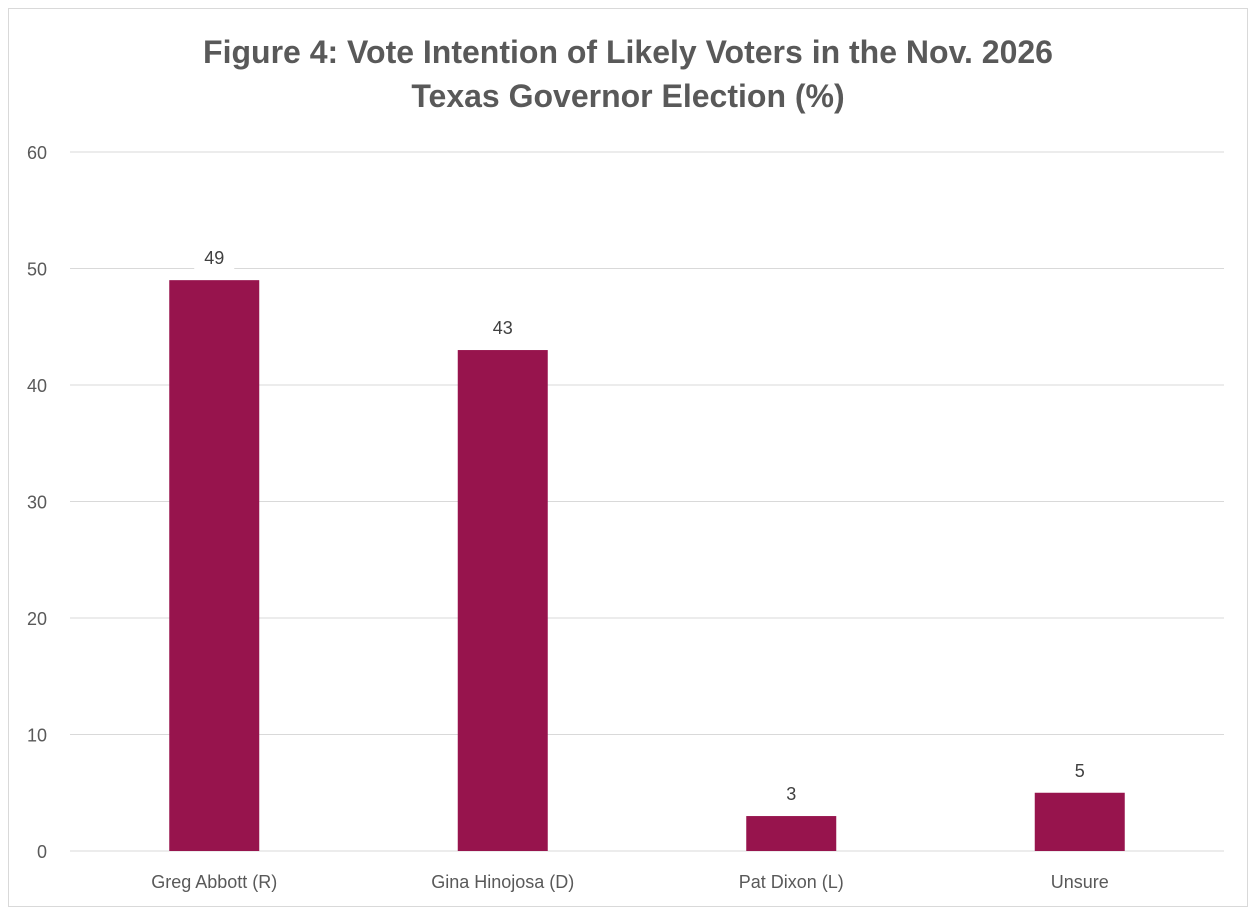 This screenshot has height=909, width=1250. I want to click on data-label: 49, so click(214, 258).